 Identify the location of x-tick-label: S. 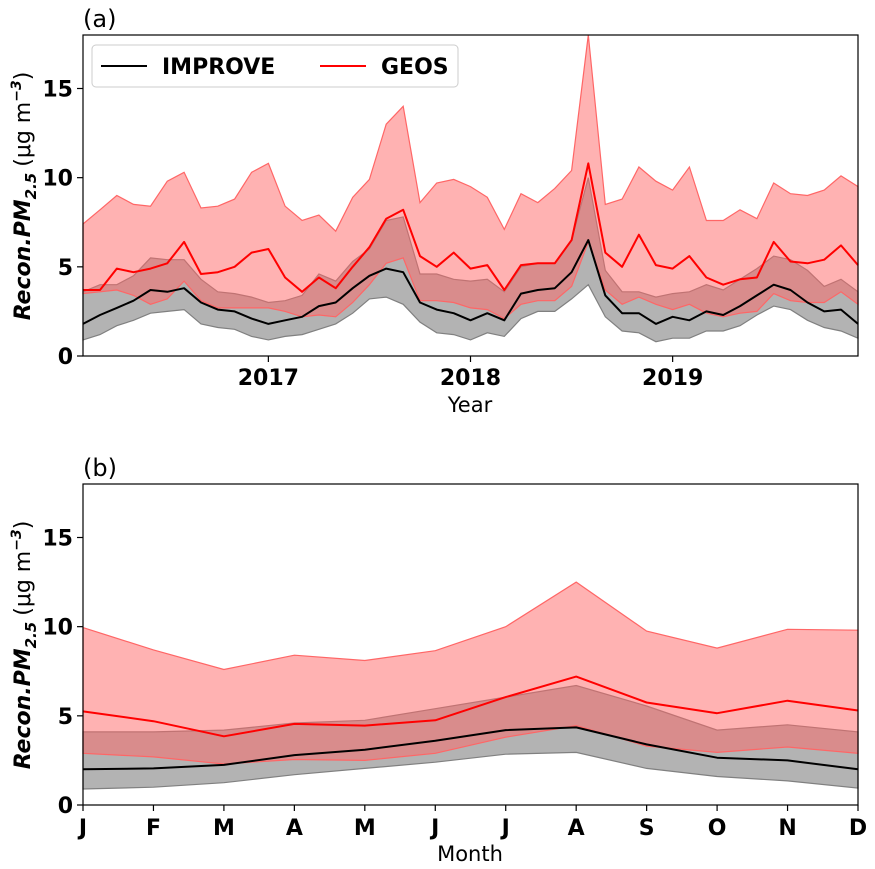
(647, 828).